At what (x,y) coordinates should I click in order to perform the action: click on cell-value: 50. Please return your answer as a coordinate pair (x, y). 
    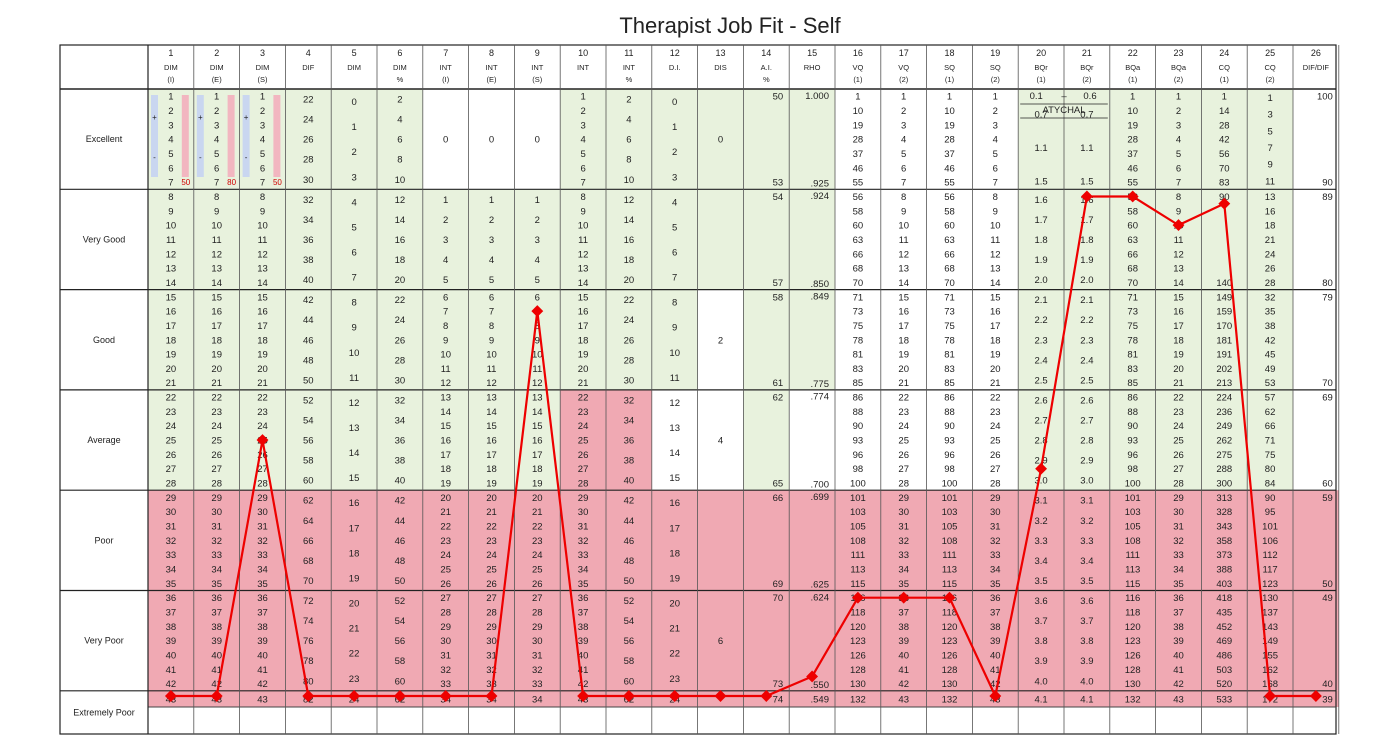
    Looking at the image, I should click on (1327, 584).